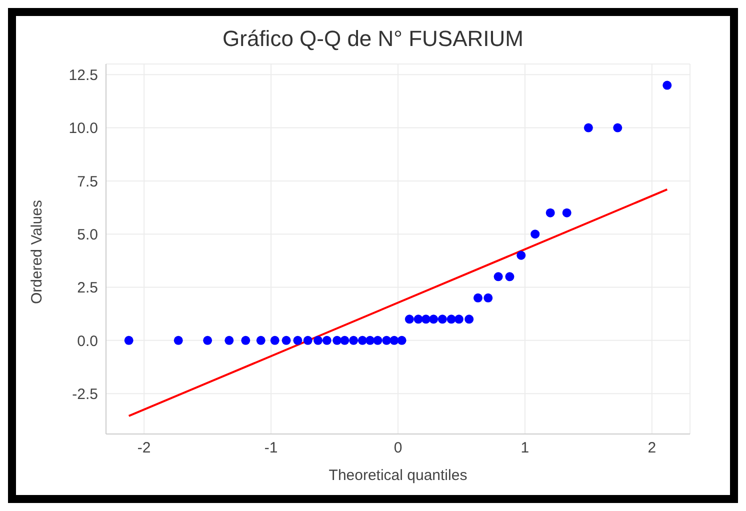 This screenshot has height=511, width=746. What do you see at coordinates (37, 252) in the screenshot?
I see `y-axis-title: Ordered Values` at bounding box center [37, 252].